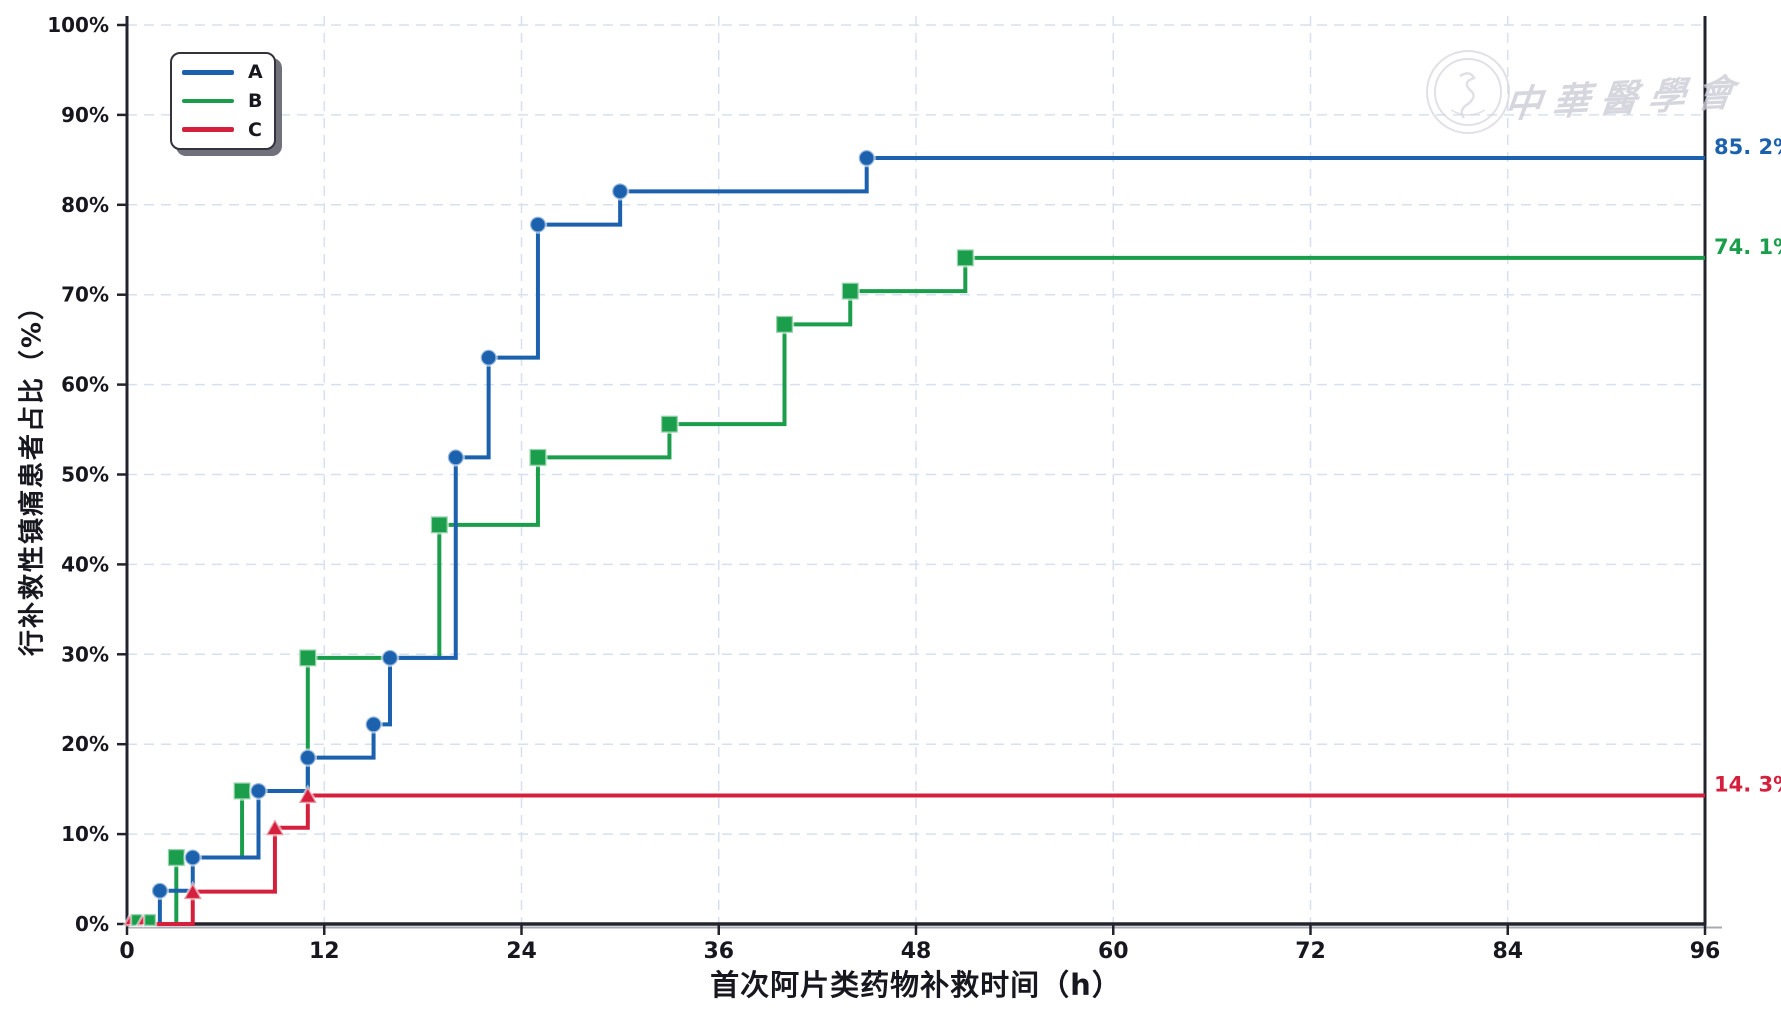 This screenshot has height=1031, width=1781. What do you see at coordinates (208, 129) in the screenshot?
I see `legend-line-c-icon` at bounding box center [208, 129].